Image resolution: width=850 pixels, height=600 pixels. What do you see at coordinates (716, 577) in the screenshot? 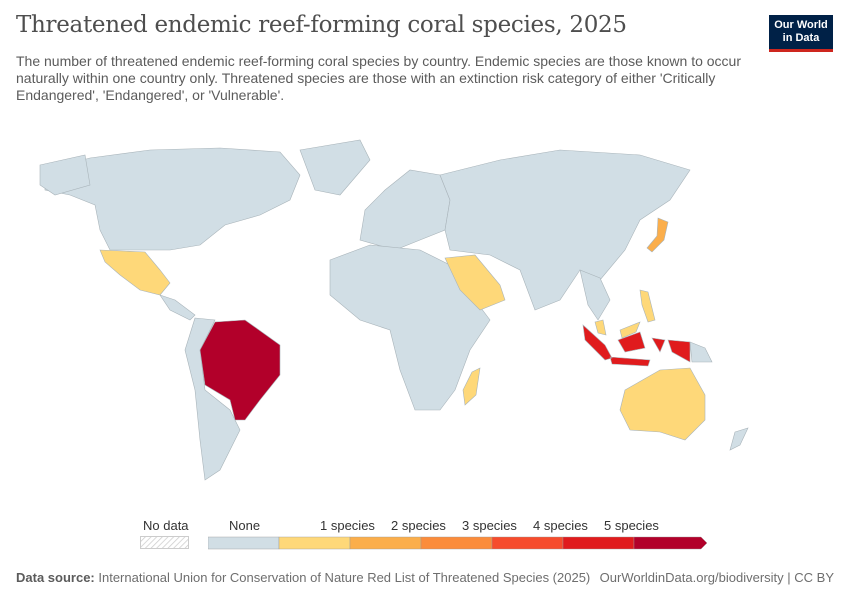
I see `footer-url: OurWorldinData.org/biodiversity | CC BY` at bounding box center [716, 577].